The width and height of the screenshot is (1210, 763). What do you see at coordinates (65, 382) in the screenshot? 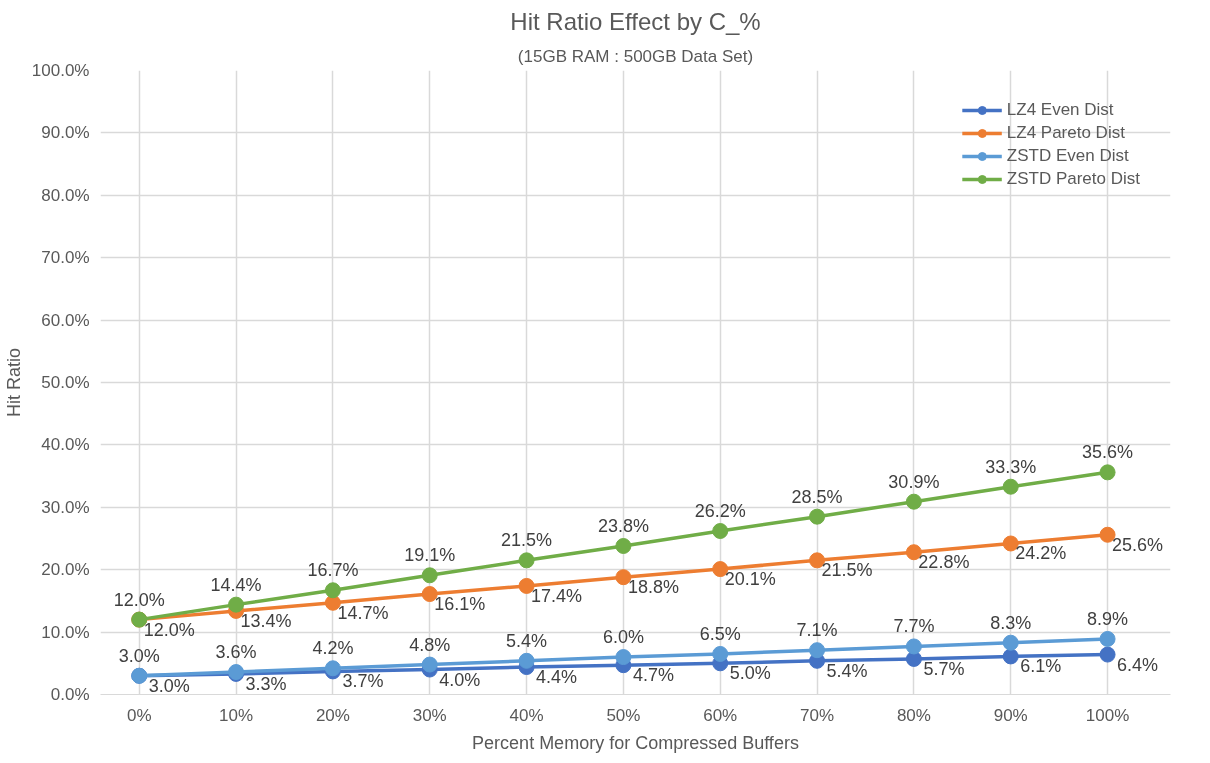
I see `y-tick-label: 50.0%` at bounding box center [65, 382].